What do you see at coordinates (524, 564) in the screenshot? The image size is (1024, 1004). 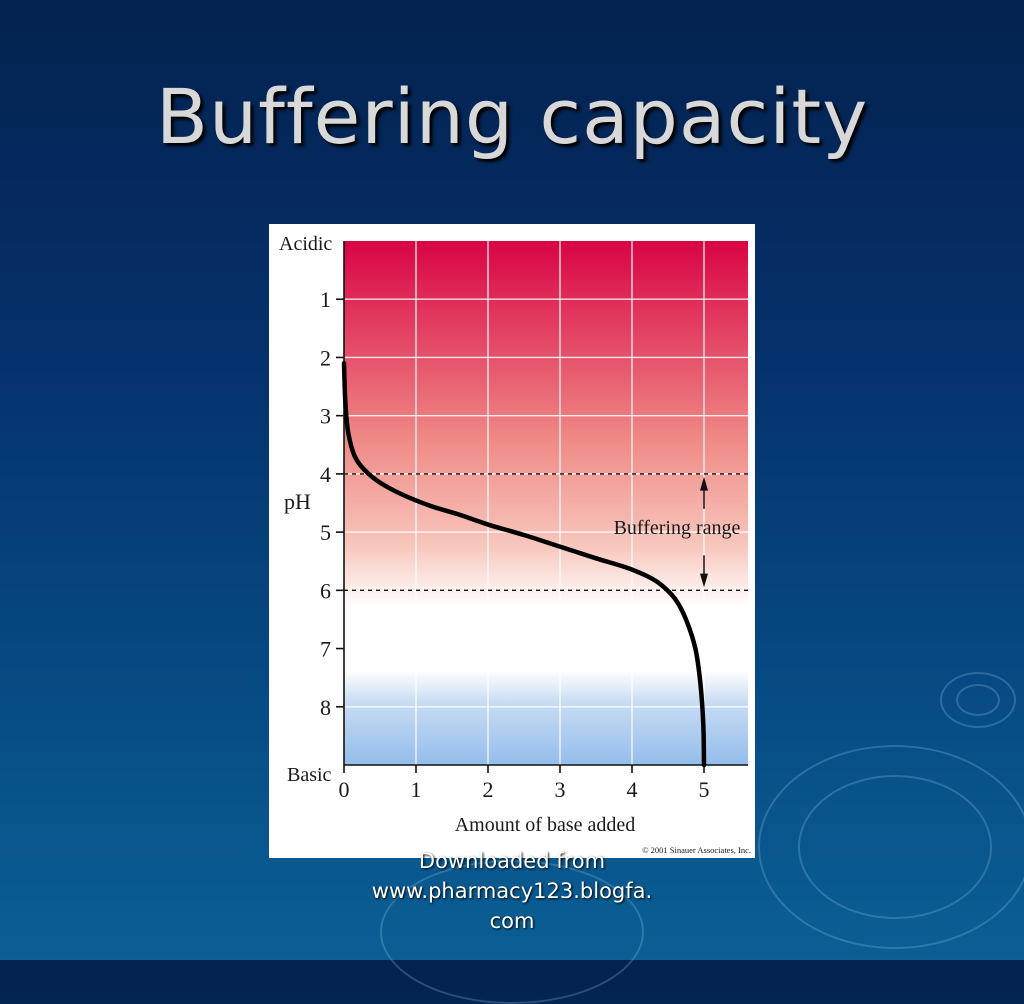 I see `series-line` at bounding box center [524, 564].